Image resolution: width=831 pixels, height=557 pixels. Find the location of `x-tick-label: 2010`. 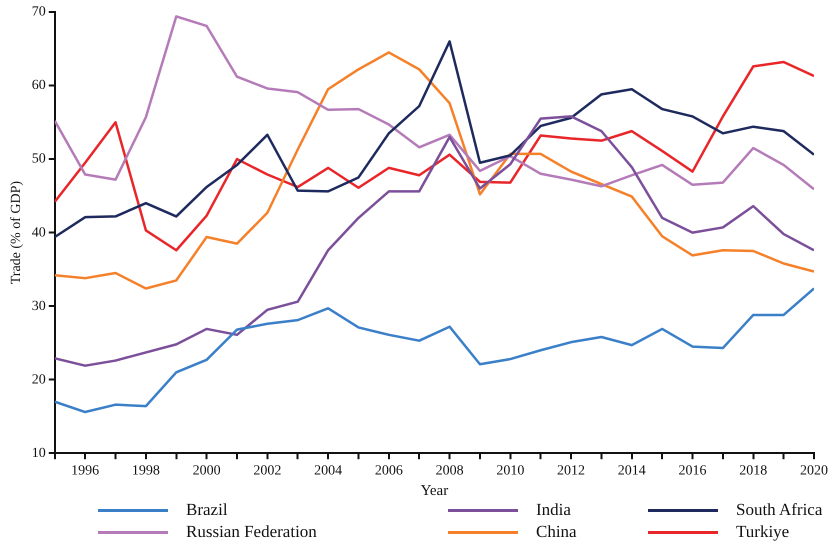

x-tick-label: 2010 is located at coordinates (510, 470).